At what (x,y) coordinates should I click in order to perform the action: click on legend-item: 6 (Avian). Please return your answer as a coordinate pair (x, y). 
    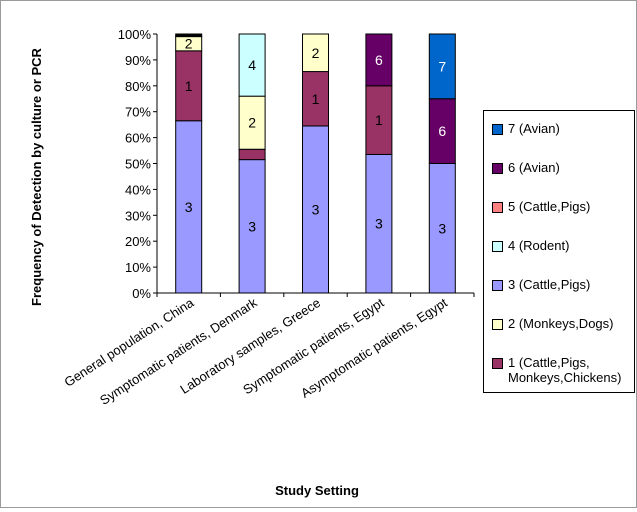
    Looking at the image, I should click on (563, 179).